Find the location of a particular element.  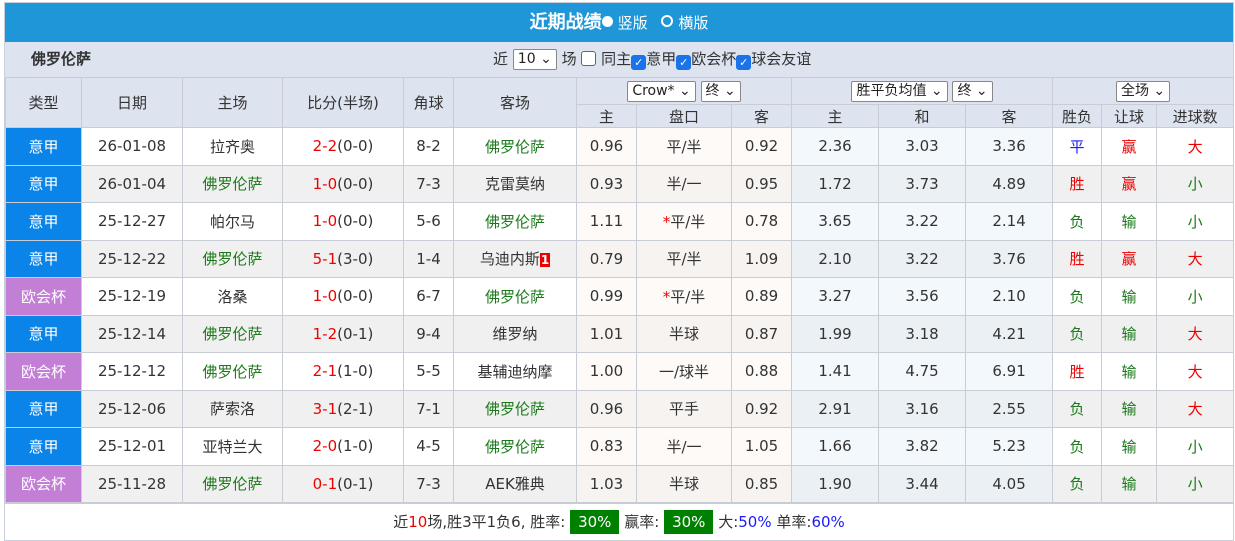

panel-title: 近期战绩 is located at coordinates (565, 22).